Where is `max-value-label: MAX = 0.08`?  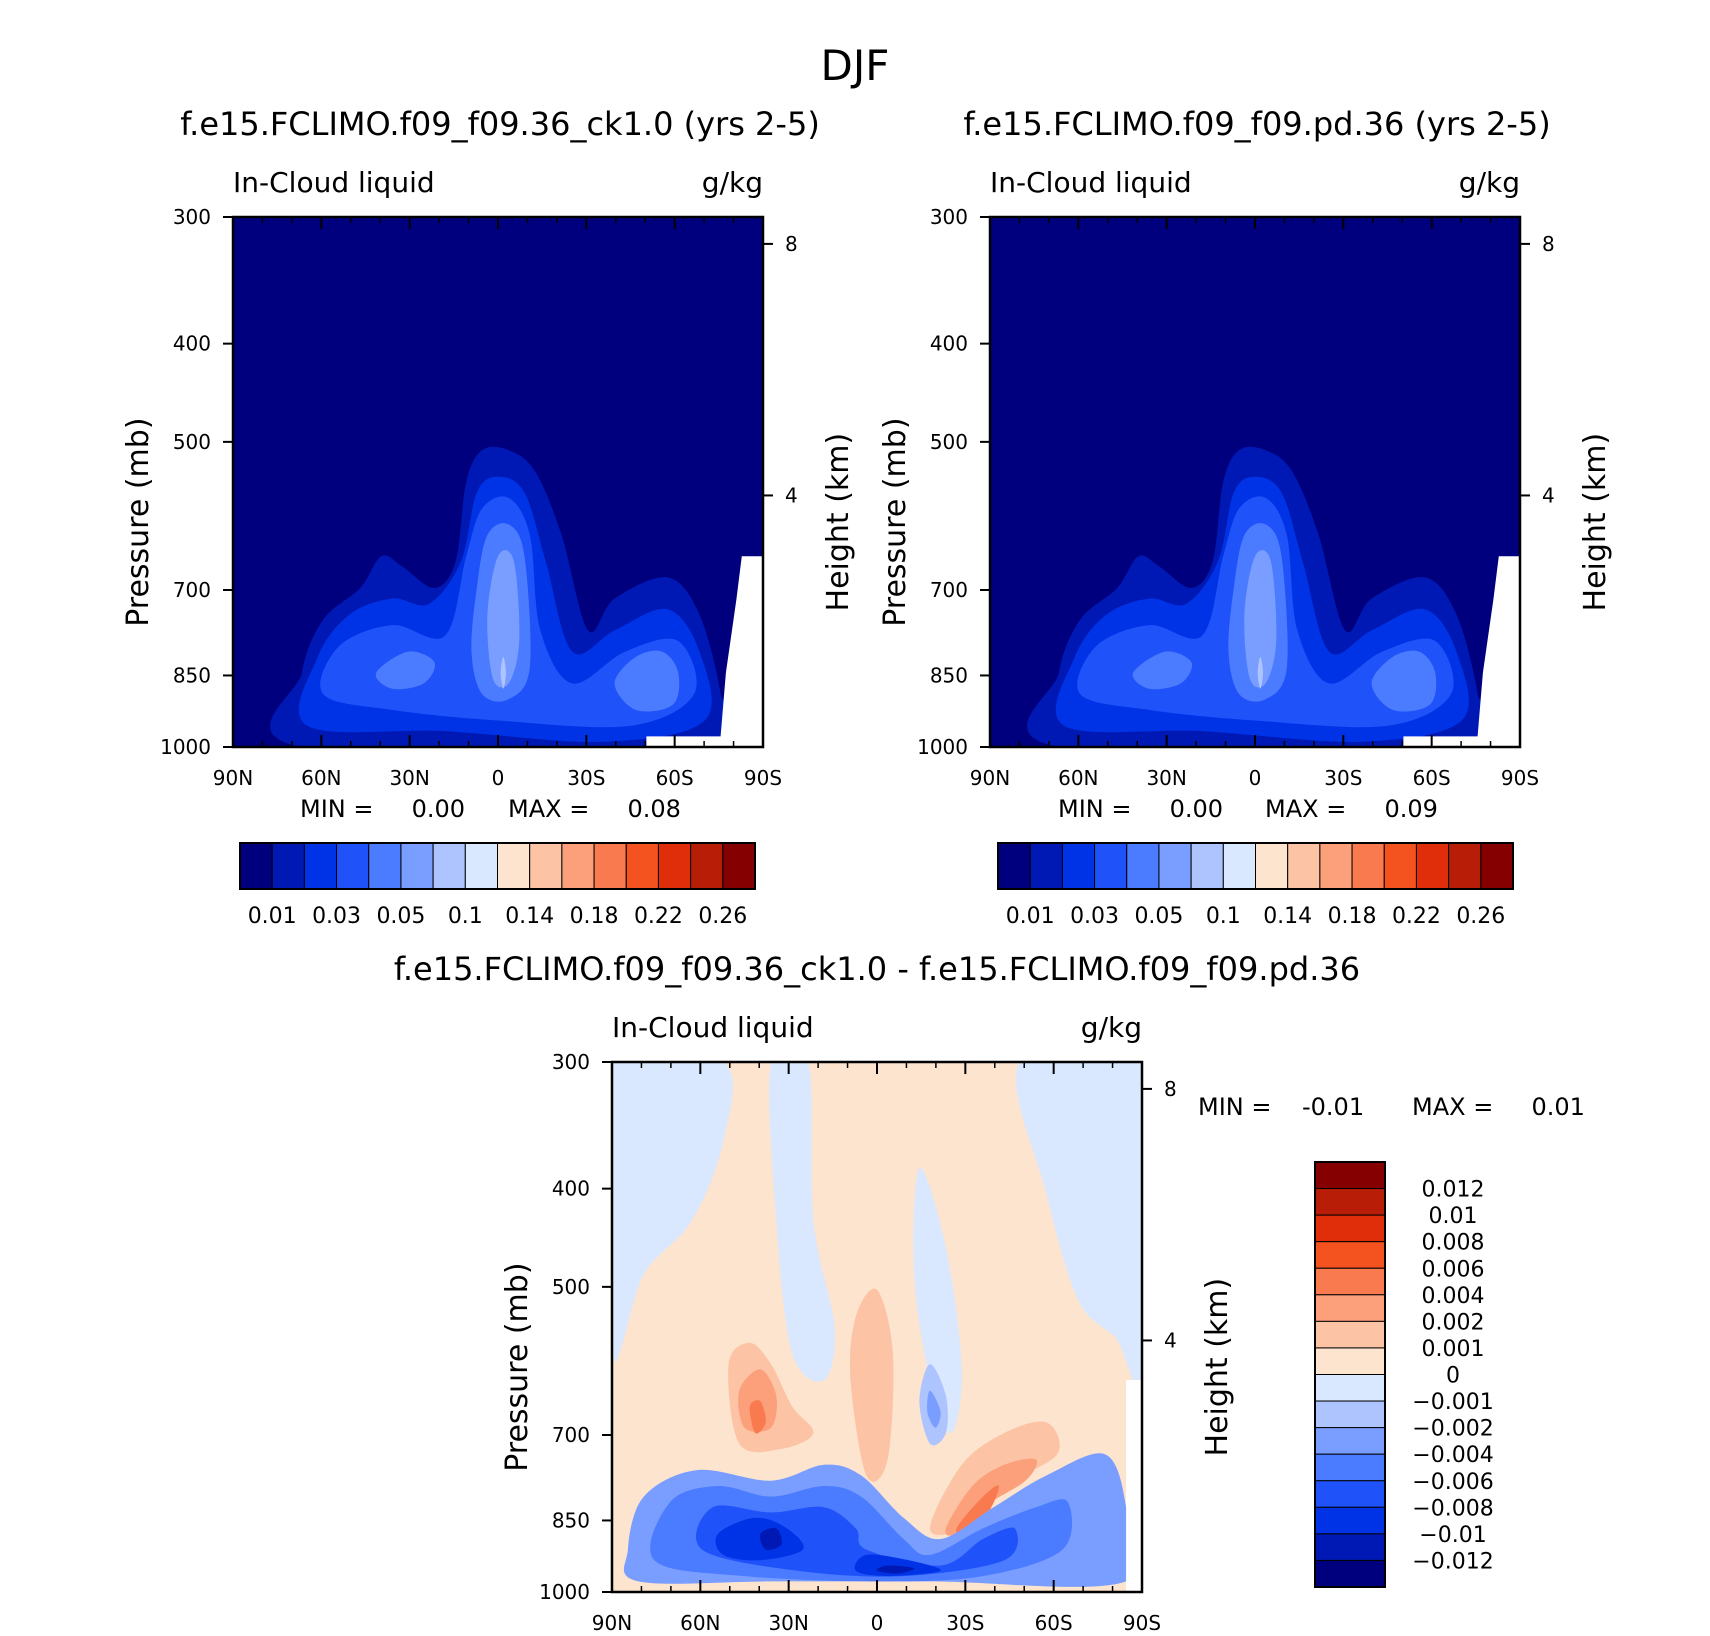
max-value-label: MAX = 0.08 is located at coordinates (594, 809).